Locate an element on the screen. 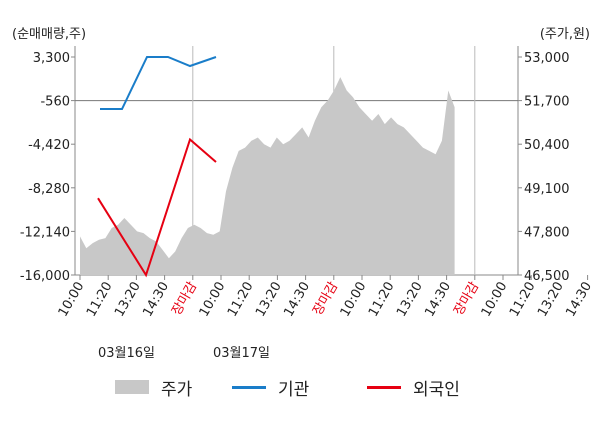 The width and height of the screenshot is (600, 428). legend-item-price: 주가 is located at coordinates (154, 387).